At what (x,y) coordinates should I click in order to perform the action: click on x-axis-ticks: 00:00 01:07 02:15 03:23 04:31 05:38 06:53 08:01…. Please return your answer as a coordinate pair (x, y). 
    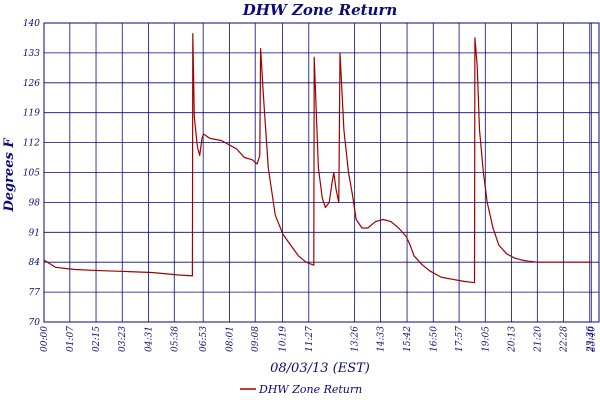
    Looking at the image, I should click on (318, 339).